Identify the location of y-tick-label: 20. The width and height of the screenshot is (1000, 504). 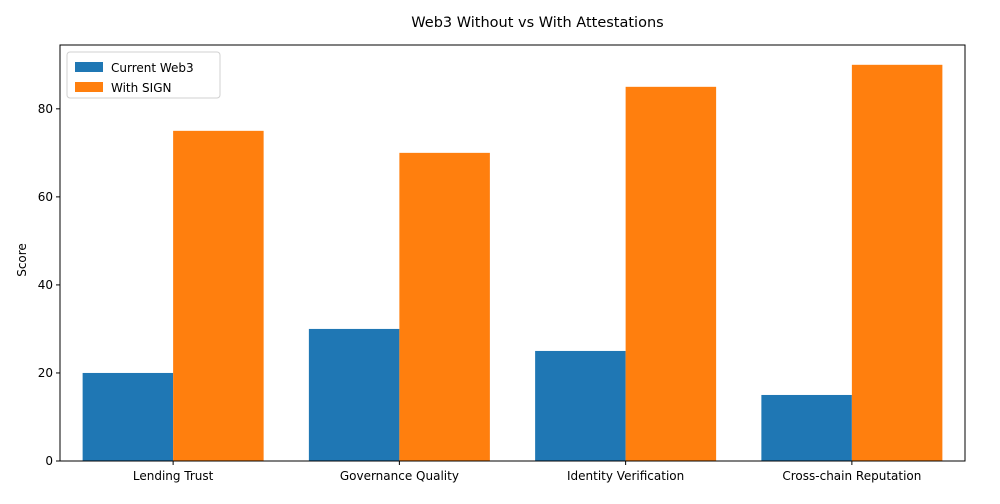
(45, 373).